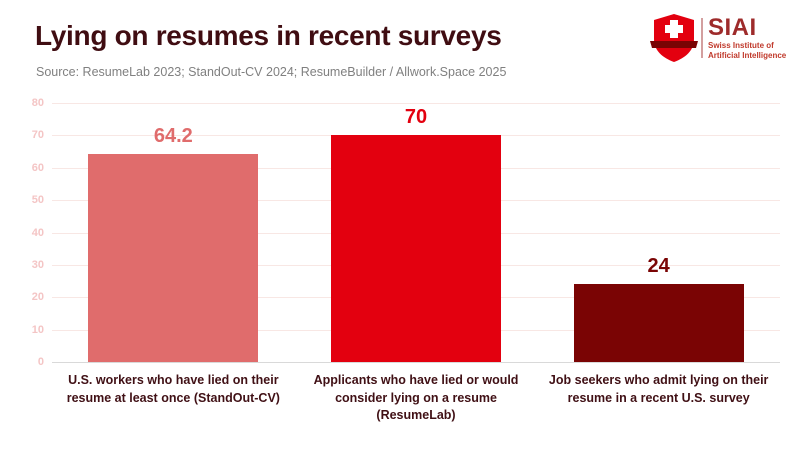 Image resolution: width=800 pixels, height=450 pixels. Describe the element at coordinates (37, 329) in the screenshot. I see `y-tick-label-10: 10` at that location.